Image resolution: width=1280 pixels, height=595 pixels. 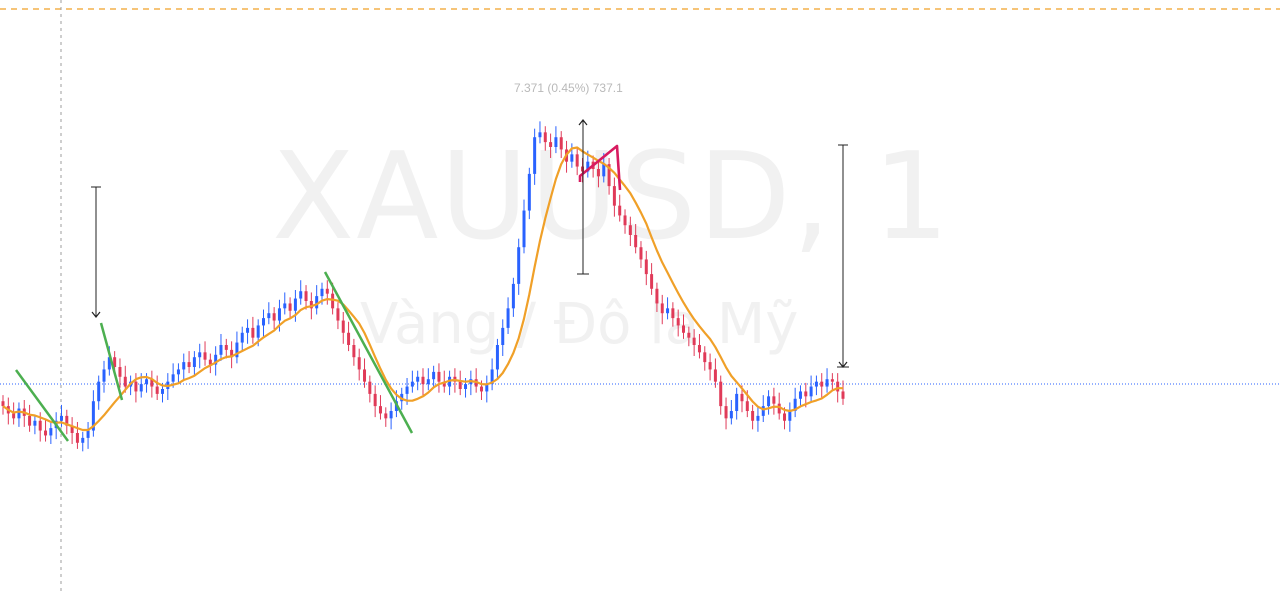 What do you see at coordinates (579, 324) in the screenshot?
I see `symbol-description-watermark: Vàng / Đô la Mỹ` at bounding box center [579, 324].